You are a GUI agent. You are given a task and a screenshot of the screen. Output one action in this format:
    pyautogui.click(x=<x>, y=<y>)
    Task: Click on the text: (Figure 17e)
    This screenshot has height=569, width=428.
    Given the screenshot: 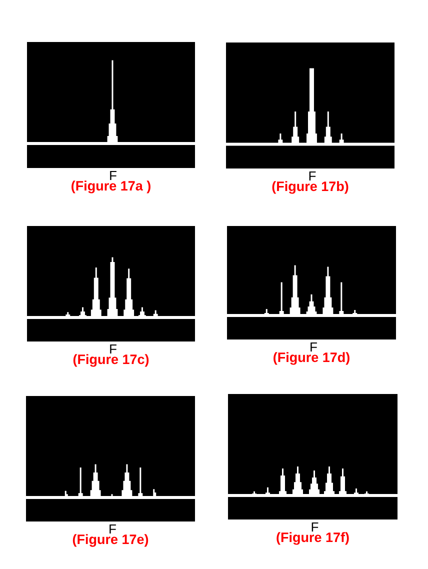 What is the action you would take?
    pyautogui.click(x=110, y=540)
    